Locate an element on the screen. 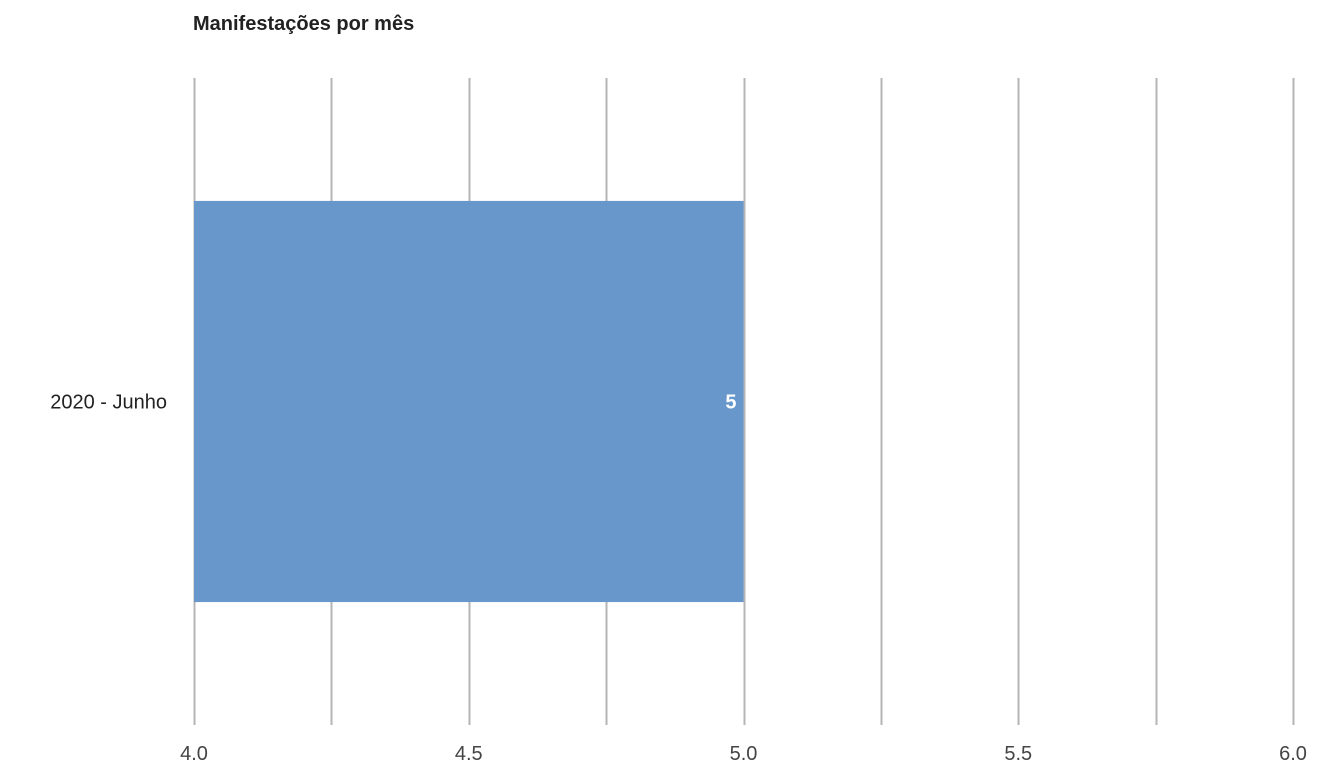 The image size is (1319, 768). chart-title: Manifestações por mês is located at coordinates (304, 24).